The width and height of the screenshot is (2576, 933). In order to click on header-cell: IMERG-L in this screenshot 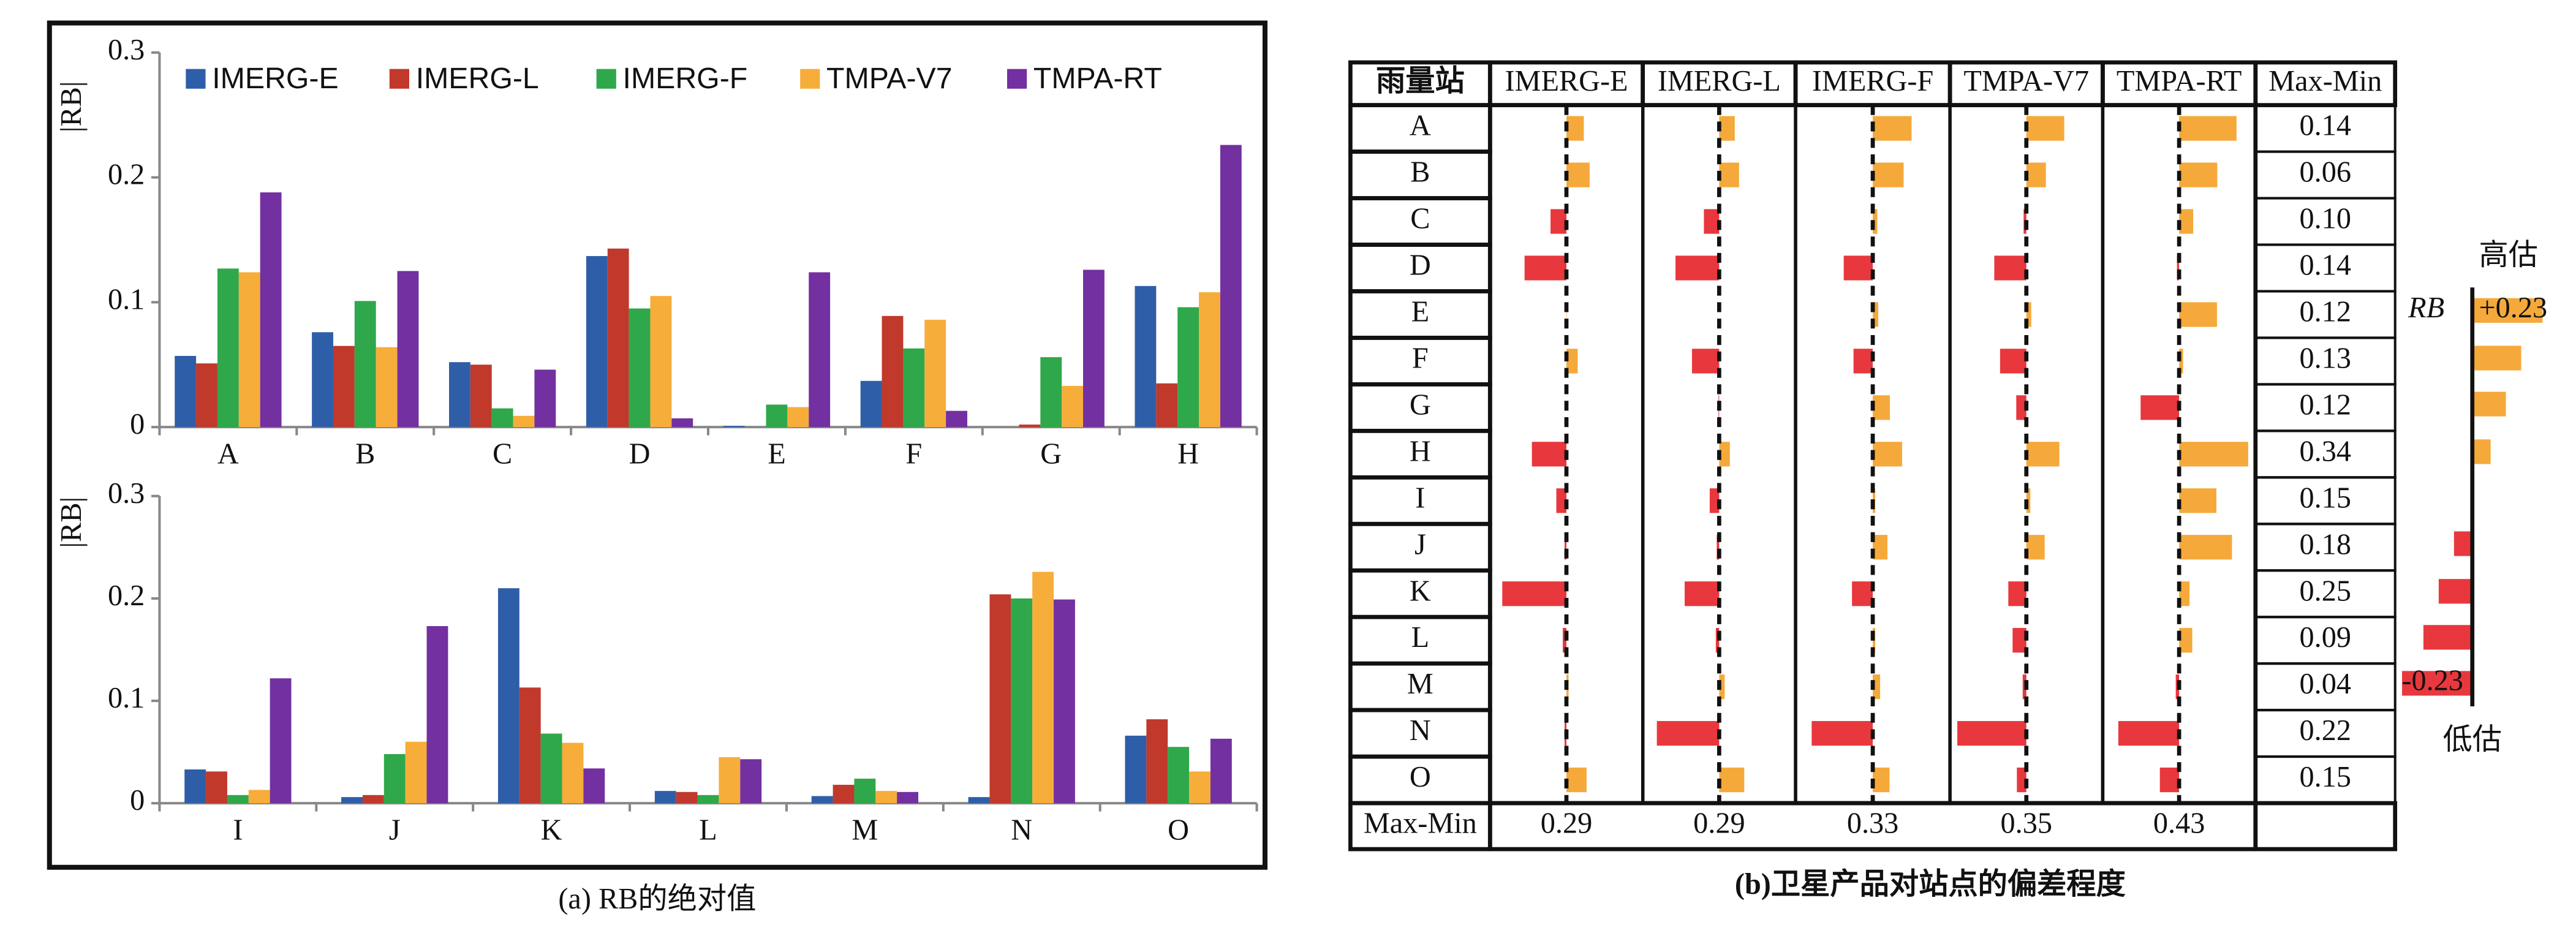, I will do `click(1719, 81)`.